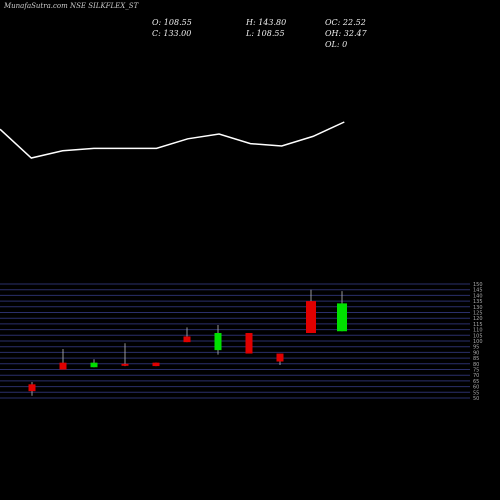 Image resolution: width=500 pixels, height=500 pixels. What do you see at coordinates (476, 371) in the screenshot?
I see `y-tick-label: 75` at bounding box center [476, 371].